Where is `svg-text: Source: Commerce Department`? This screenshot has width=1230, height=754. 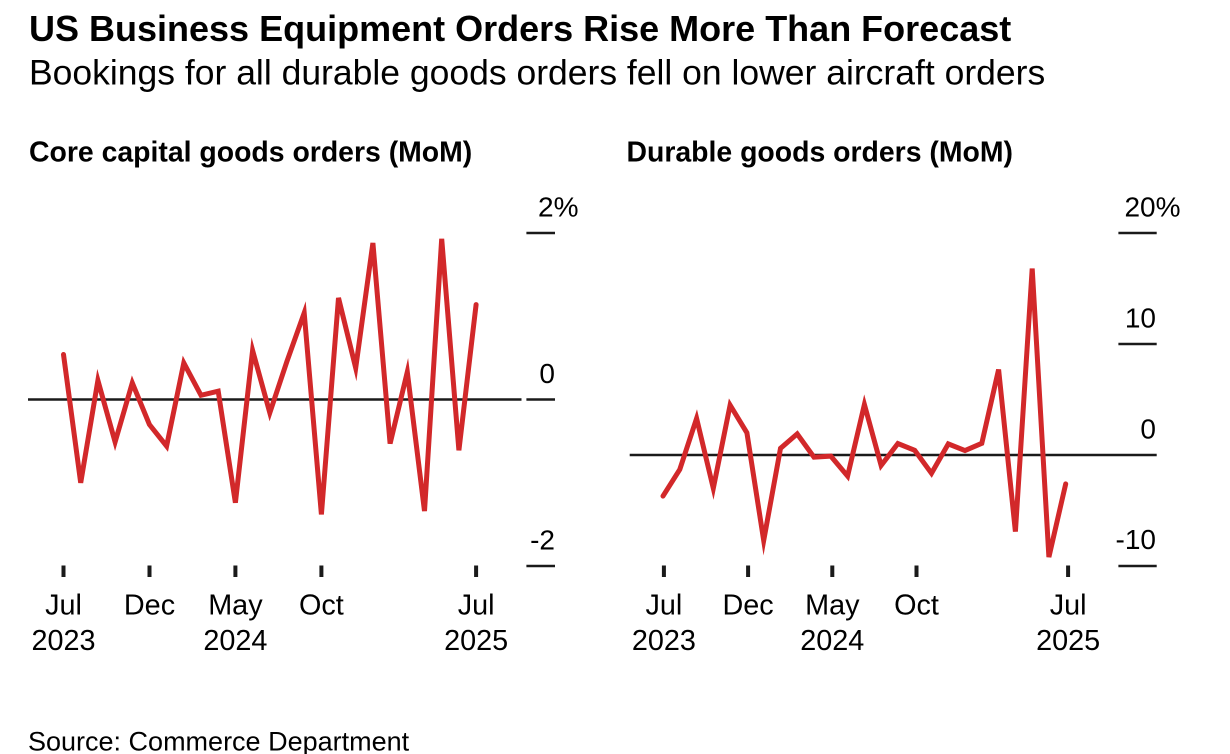 svg-text: Source: Commerce Department is located at coordinates (219, 740).